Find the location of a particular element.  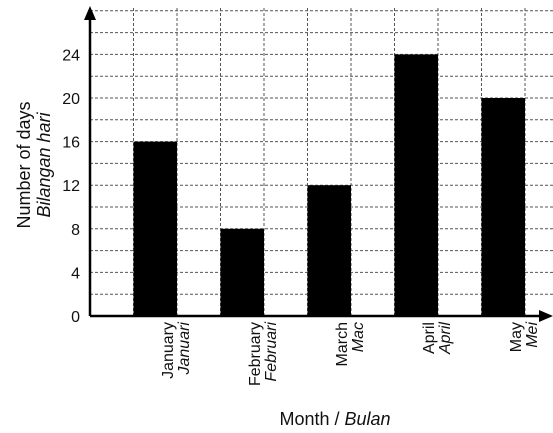

y-tick-label: 20 is located at coordinates (71, 99).